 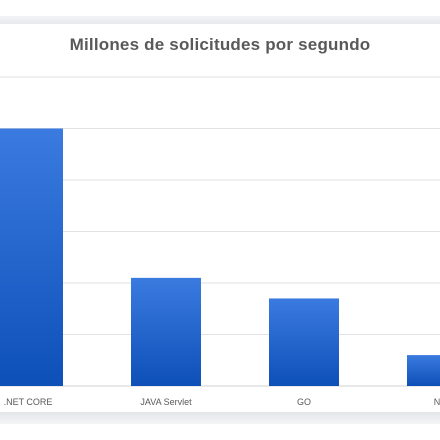 I want to click on x-tick-label: .NET CORE, so click(x=28, y=402).